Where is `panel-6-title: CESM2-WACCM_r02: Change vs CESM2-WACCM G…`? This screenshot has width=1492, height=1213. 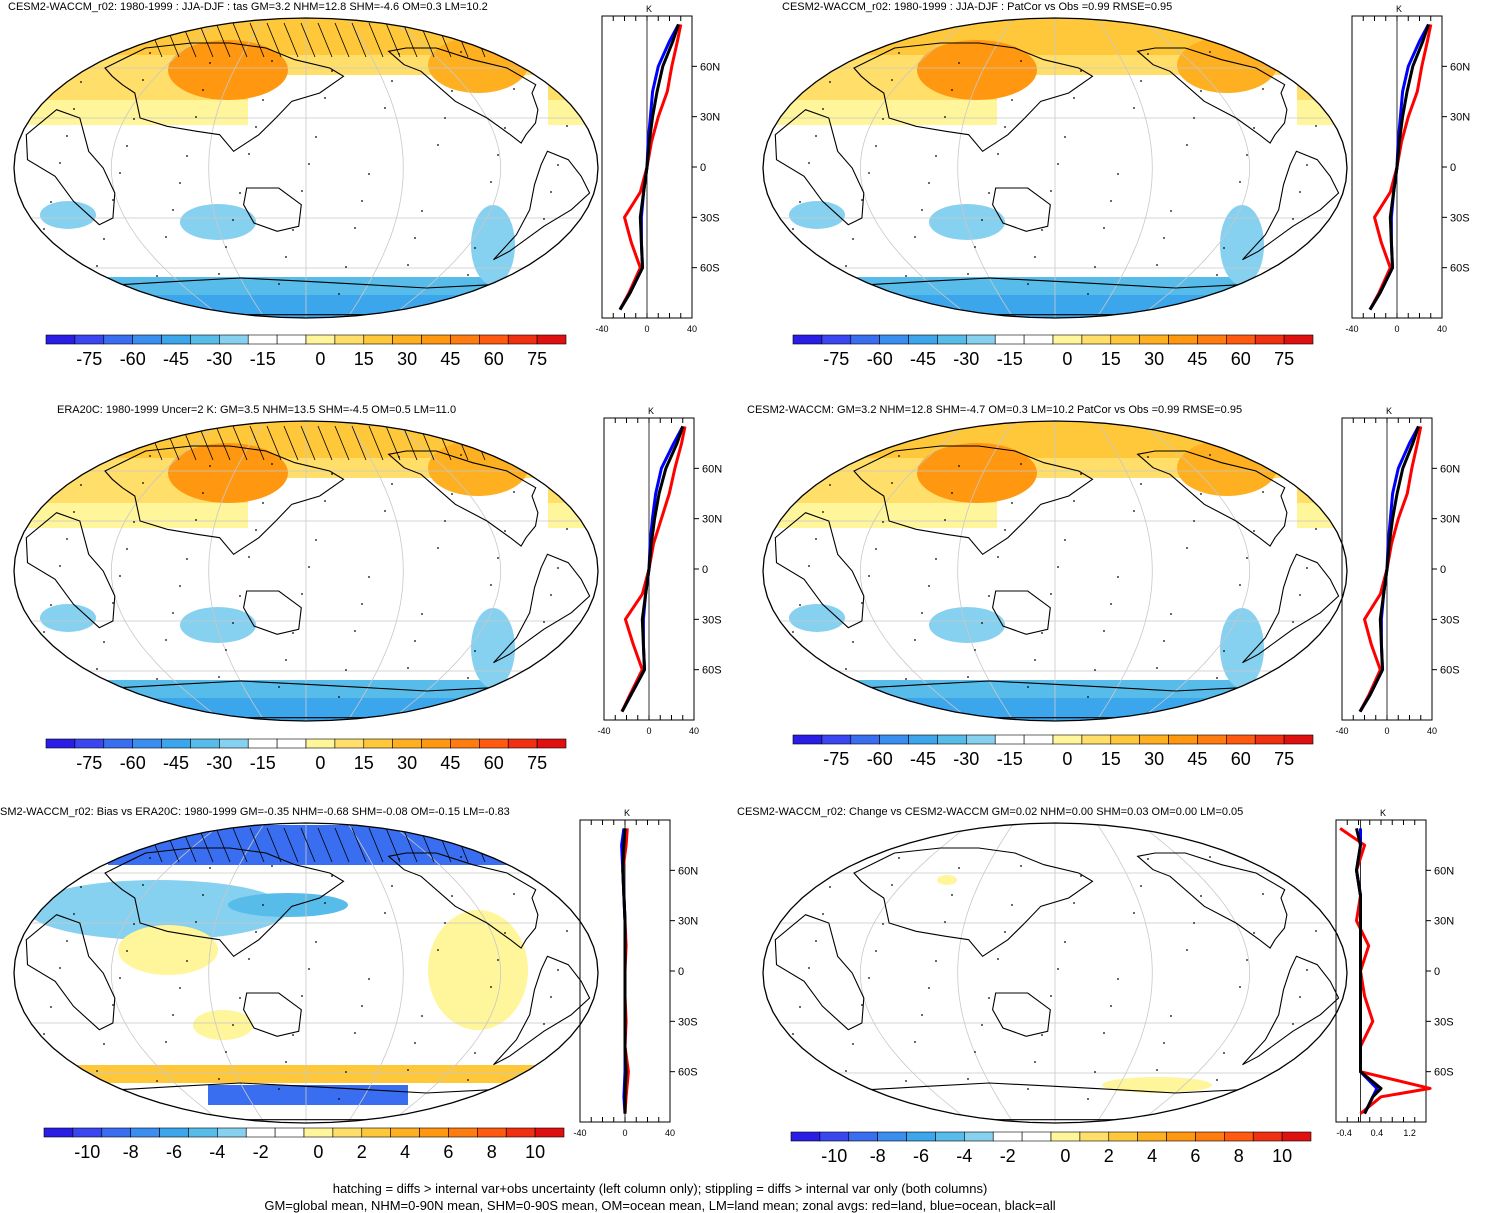 panel-6-title: CESM2-WACCM_r02: Change vs CESM2-WACCM G… is located at coordinates (990, 812).